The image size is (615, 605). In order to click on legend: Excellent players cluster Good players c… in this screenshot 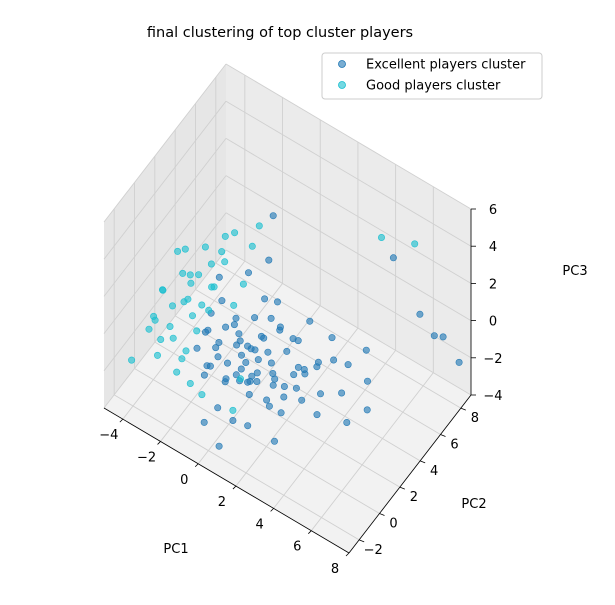, I will do `click(432, 76)`.